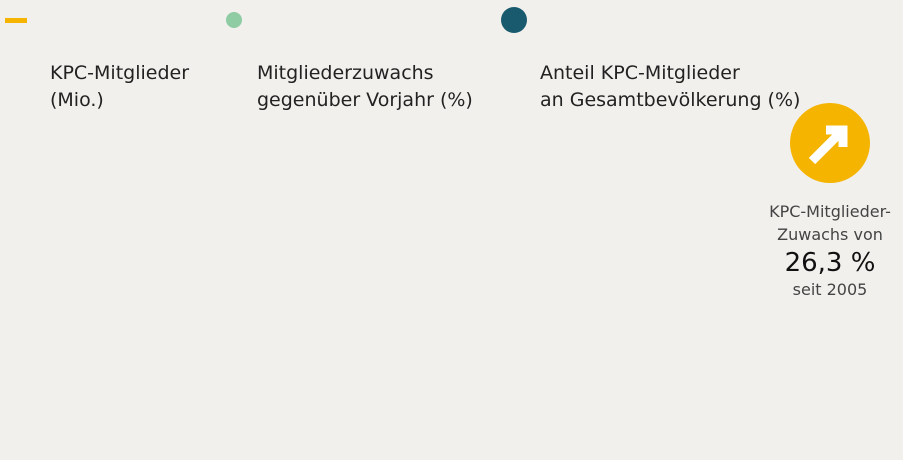 The height and width of the screenshot is (460, 903). I want to click on legend-label: KPC-Mitglieder (Mio.), so click(120, 86).